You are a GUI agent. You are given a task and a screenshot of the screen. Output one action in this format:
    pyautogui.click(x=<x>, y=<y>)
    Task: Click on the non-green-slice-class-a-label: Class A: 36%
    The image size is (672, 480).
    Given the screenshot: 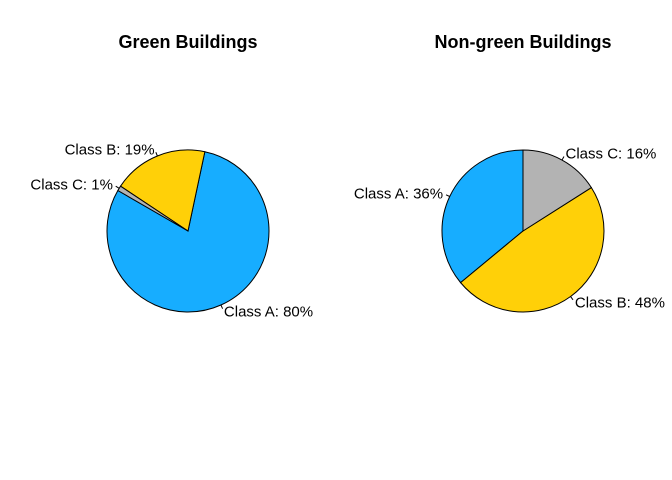 What is the action you would take?
    pyautogui.click(x=398, y=193)
    